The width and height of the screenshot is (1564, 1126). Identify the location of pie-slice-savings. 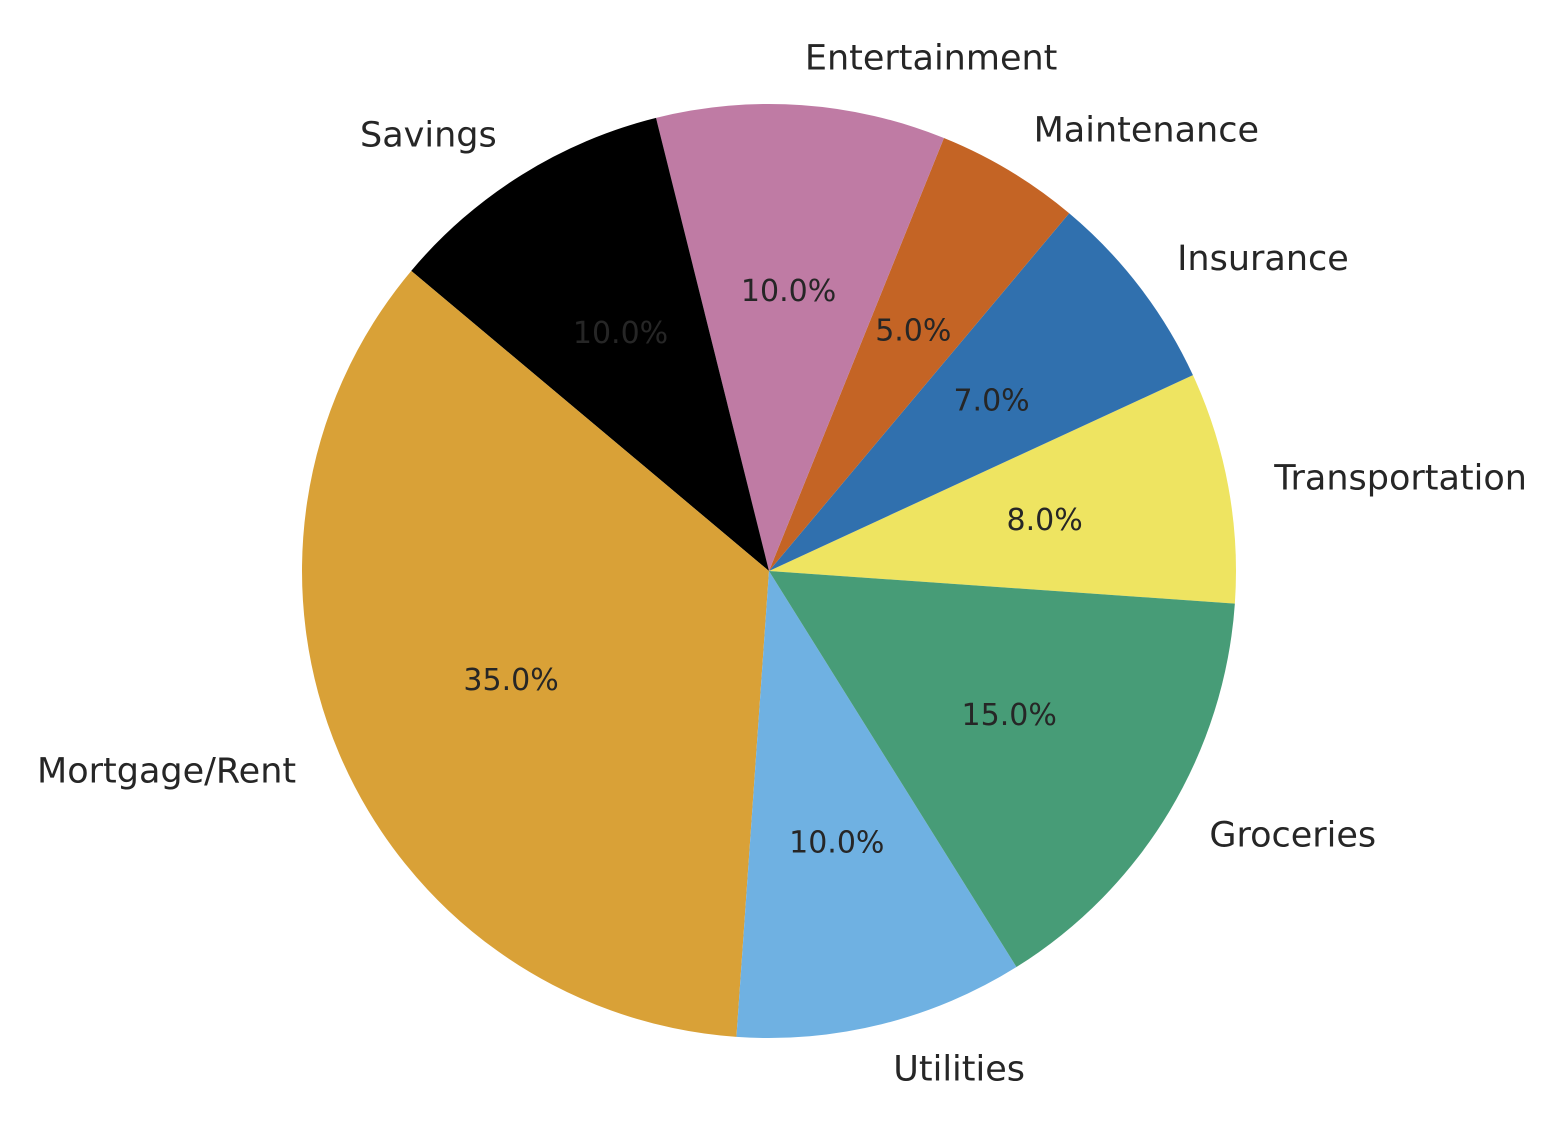
(590, 344).